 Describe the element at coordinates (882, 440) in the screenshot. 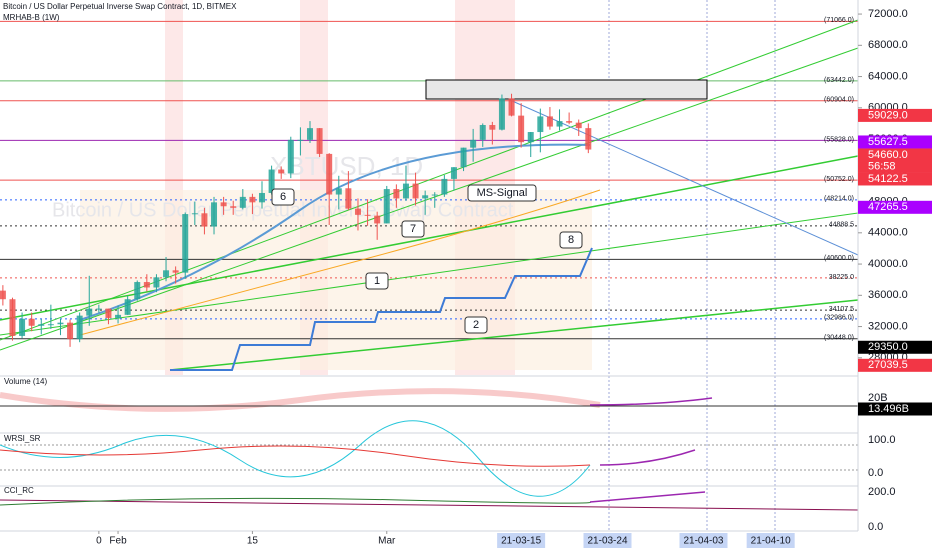

I see `pane-axis-label: 100.0` at that location.